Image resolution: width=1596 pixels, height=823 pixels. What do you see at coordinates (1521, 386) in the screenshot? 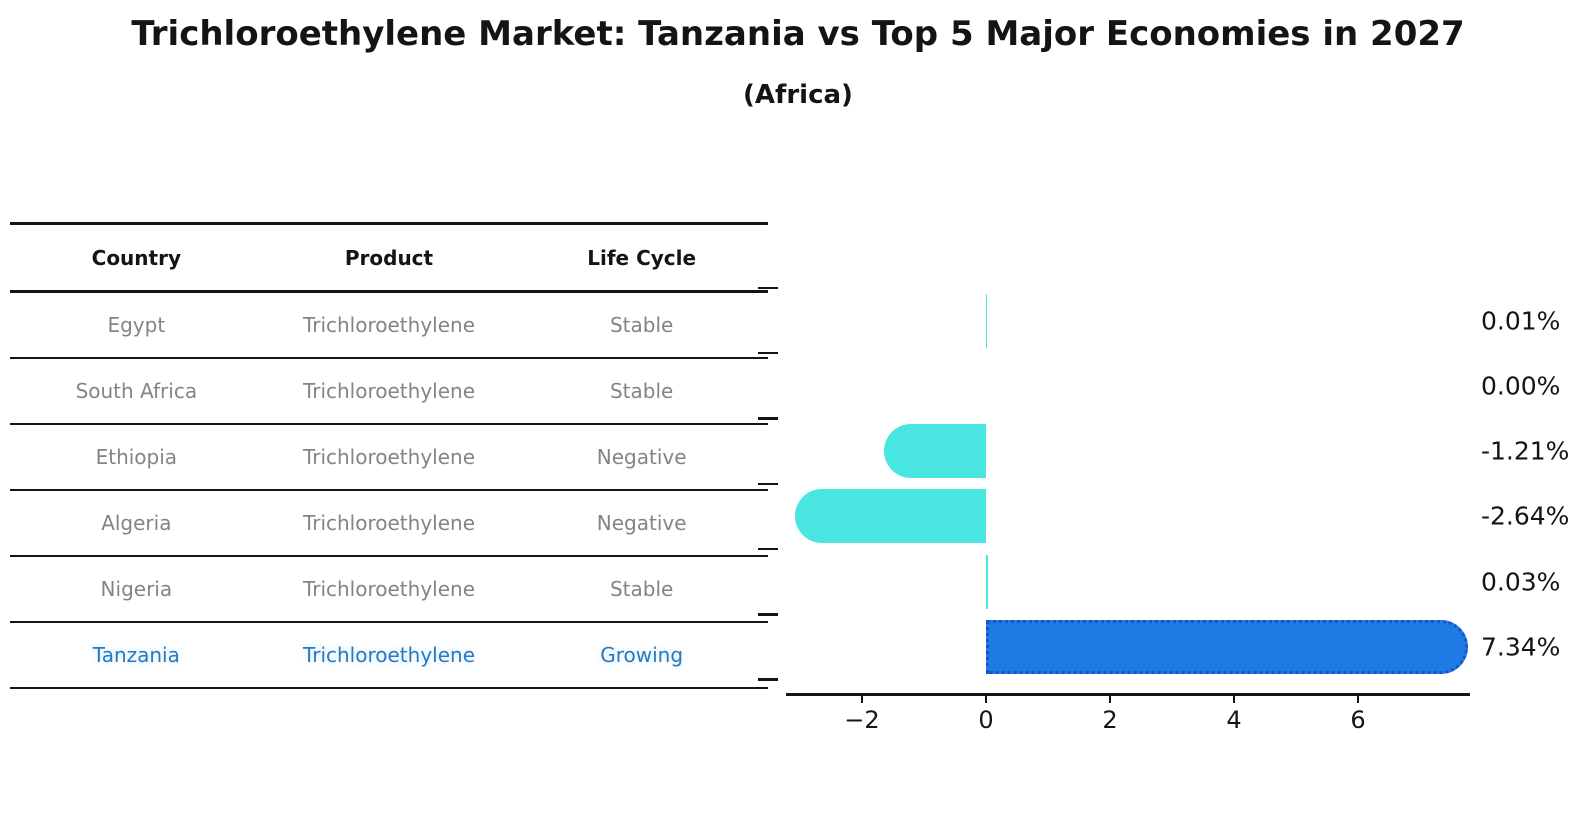
I see `value-label: 0.00%` at bounding box center [1521, 386].